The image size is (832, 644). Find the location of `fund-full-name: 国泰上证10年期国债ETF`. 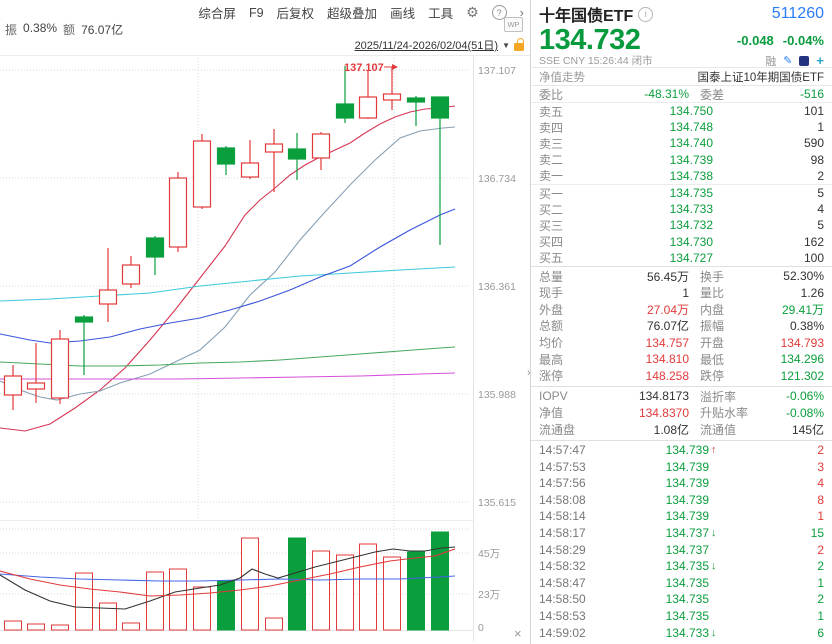

fund-full-name: 国泰上证10年期国债ETF is located at coordinates (760, 77).